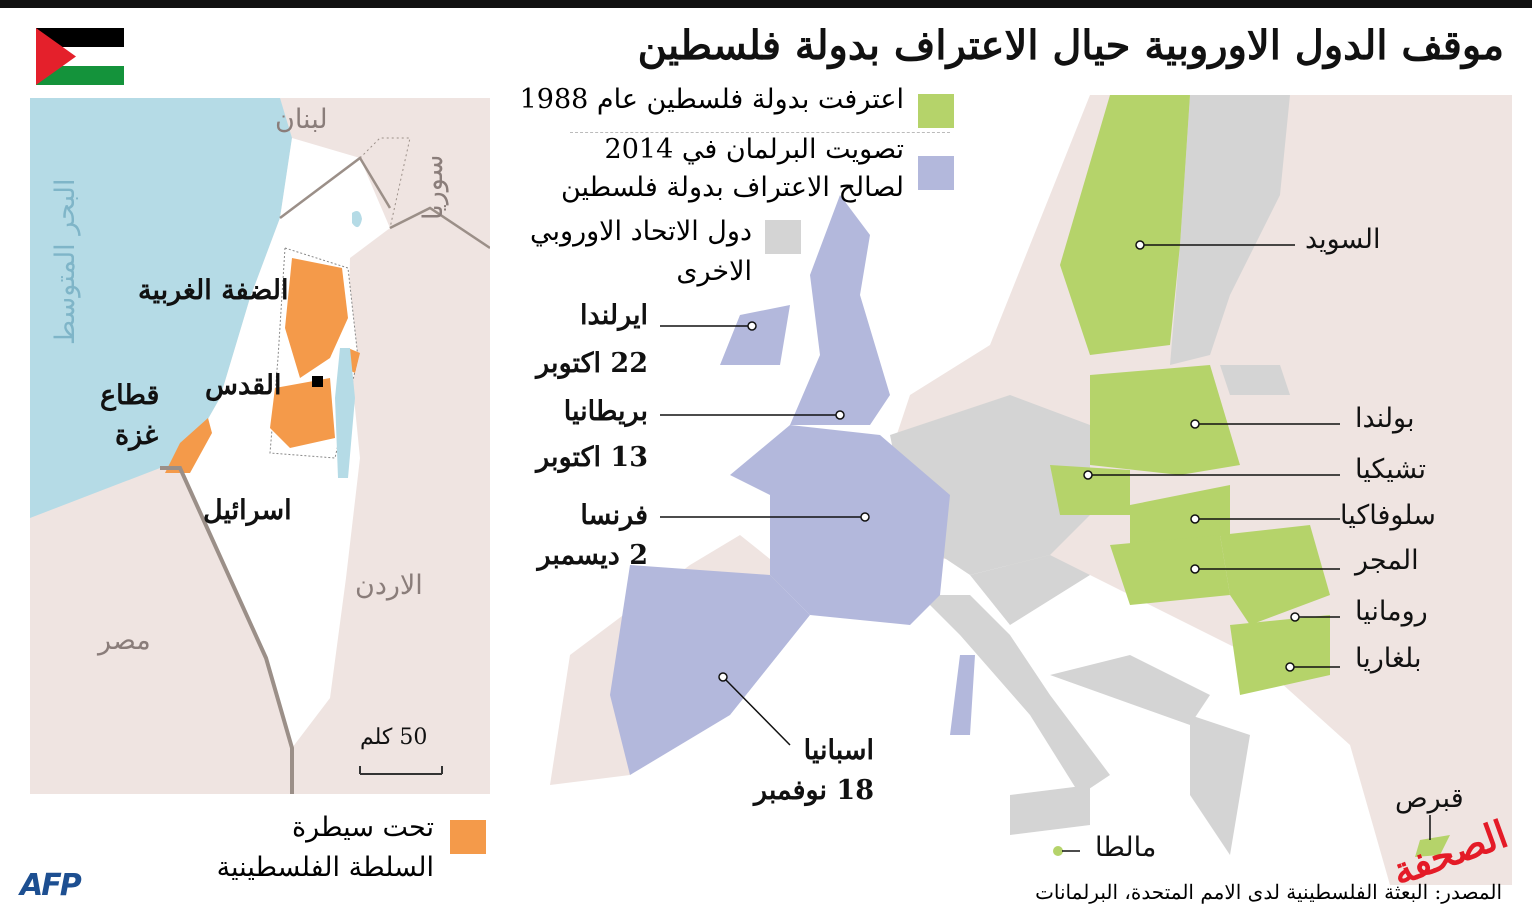 The height and width of the screenshot is (920, 1532). I want to click on label-malta: مالطا, so click(1126, 847).